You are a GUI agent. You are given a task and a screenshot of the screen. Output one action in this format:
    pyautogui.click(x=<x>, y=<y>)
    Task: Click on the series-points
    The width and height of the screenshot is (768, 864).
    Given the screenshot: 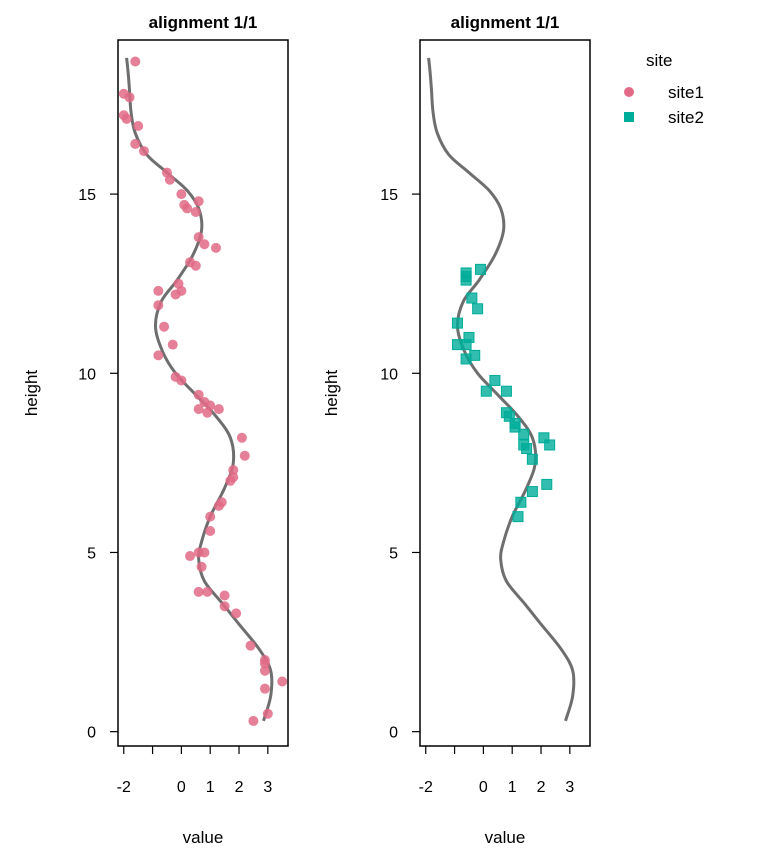 What is the action you would take?
    pyautogui.click(x=503, y=393)
    